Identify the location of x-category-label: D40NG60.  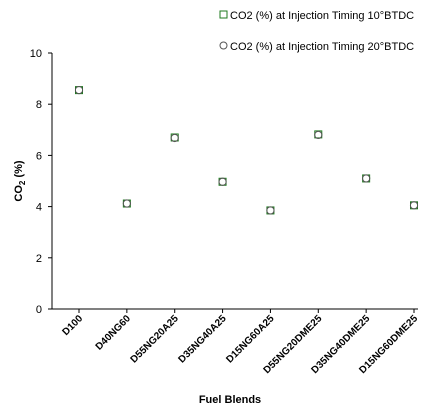
(114, 333).